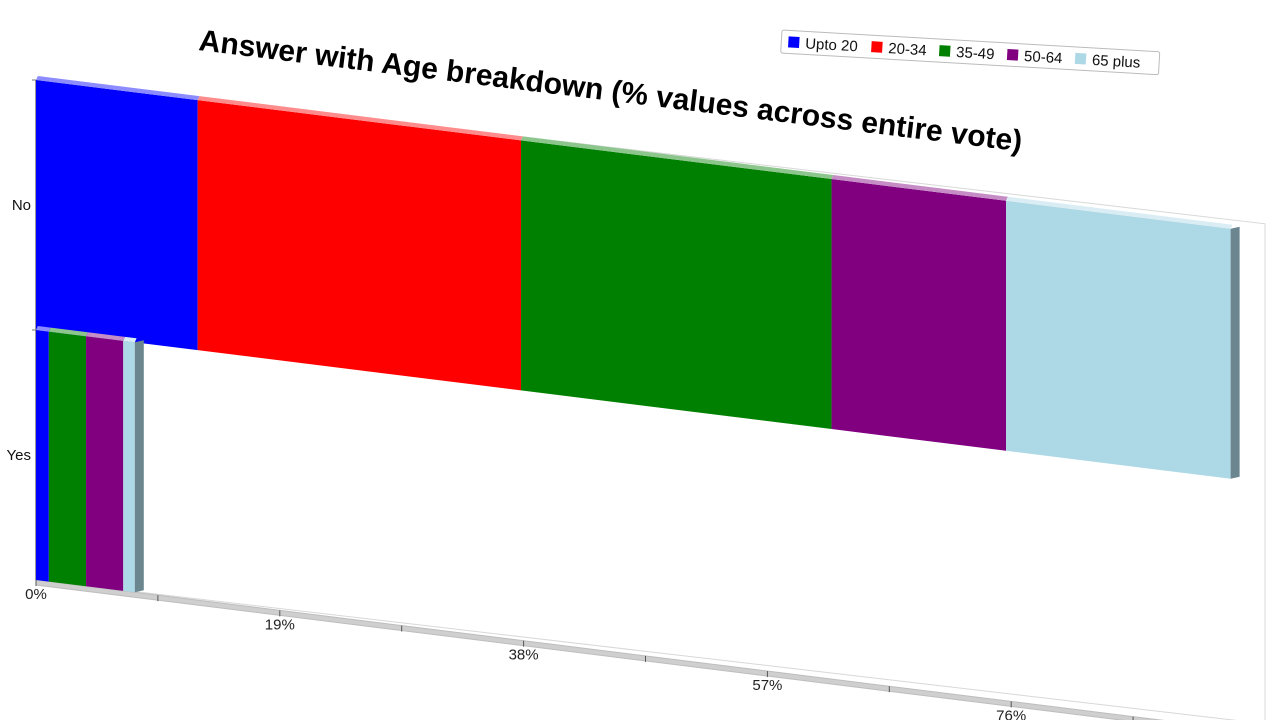  I want to click on bar-no-65-plus, so click(1118, 339).